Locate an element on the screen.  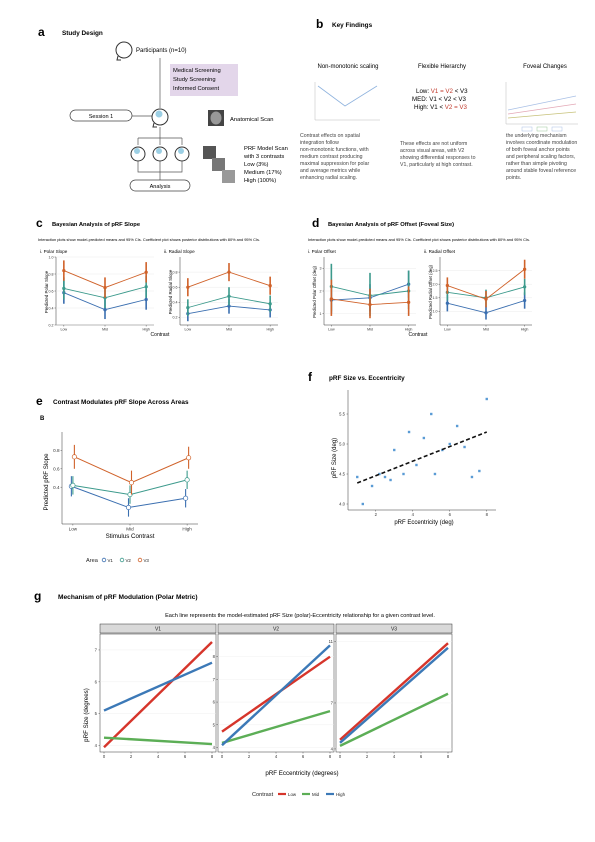
tree-lines is located at coordinates (160, 136).